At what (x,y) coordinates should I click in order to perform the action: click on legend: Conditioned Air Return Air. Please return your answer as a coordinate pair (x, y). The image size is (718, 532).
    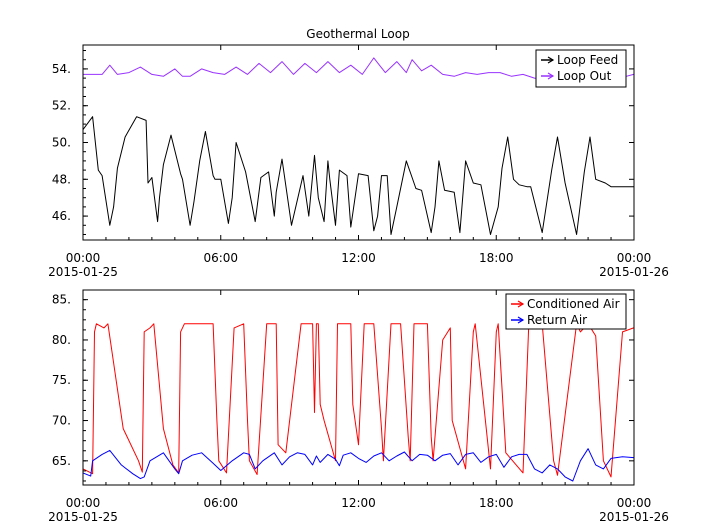
    Looking at the image, I should click on (566, 311).